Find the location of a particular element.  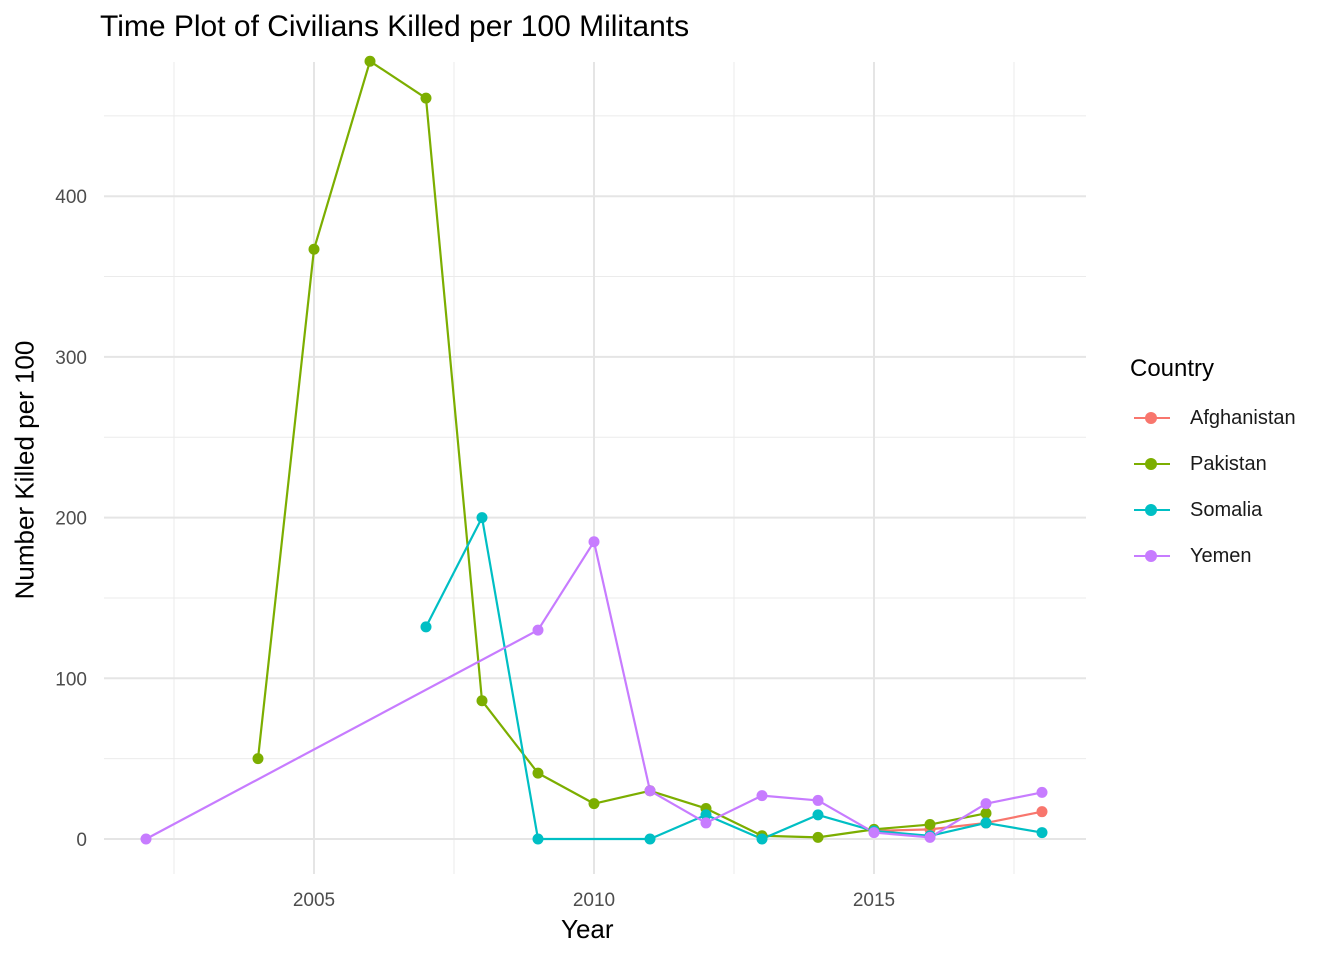

legend-item-somalia: Somalia is located at coordinates (1213, 510).